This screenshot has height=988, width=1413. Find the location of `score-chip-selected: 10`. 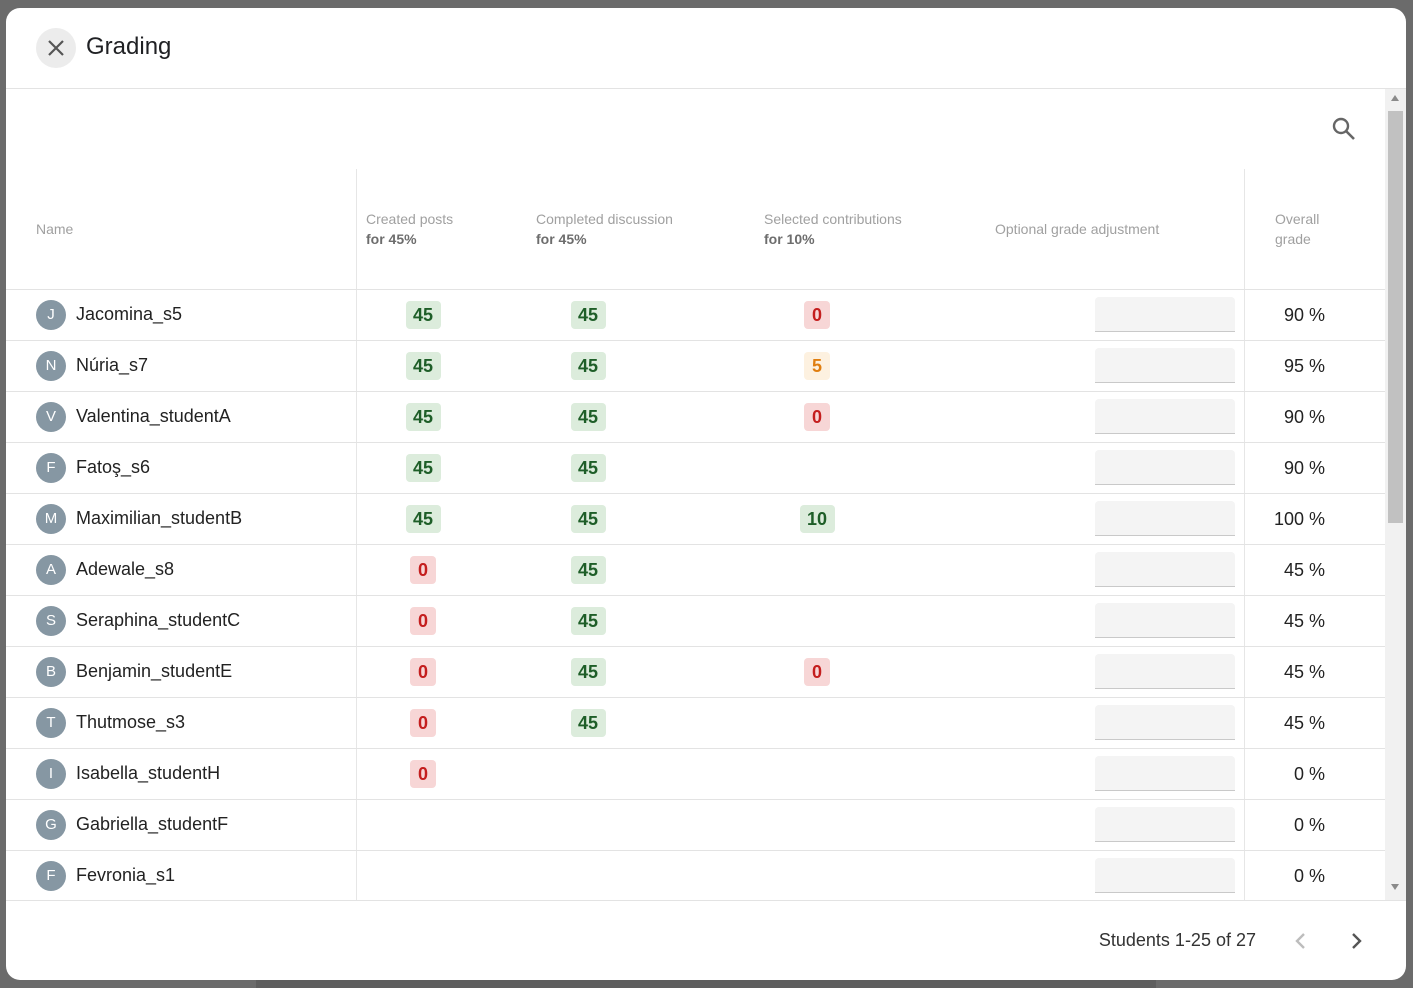

score-chip-selected: 10 is located at coordinates (817, 519).